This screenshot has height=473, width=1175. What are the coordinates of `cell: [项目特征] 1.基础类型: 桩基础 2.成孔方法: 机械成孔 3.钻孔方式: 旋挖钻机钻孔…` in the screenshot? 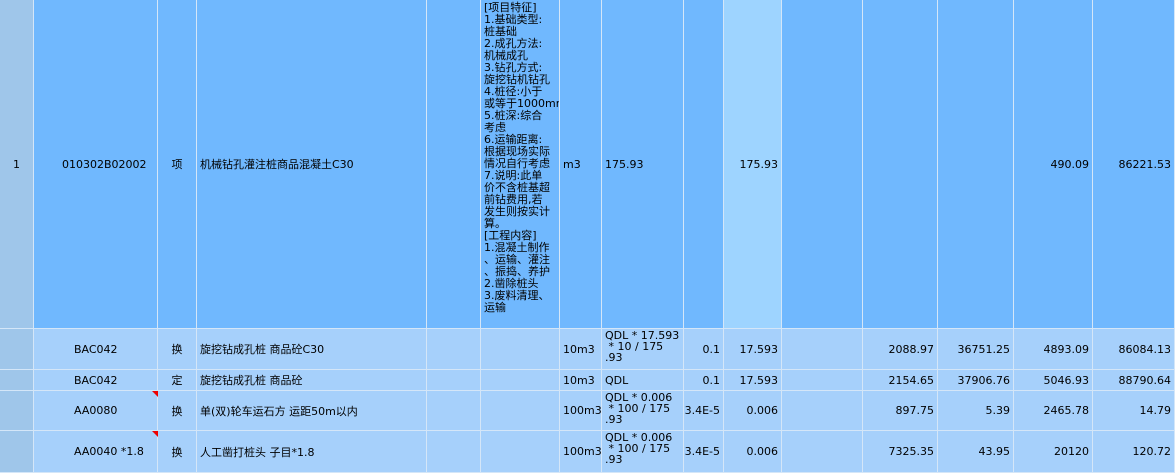 It's located at (520, 164).